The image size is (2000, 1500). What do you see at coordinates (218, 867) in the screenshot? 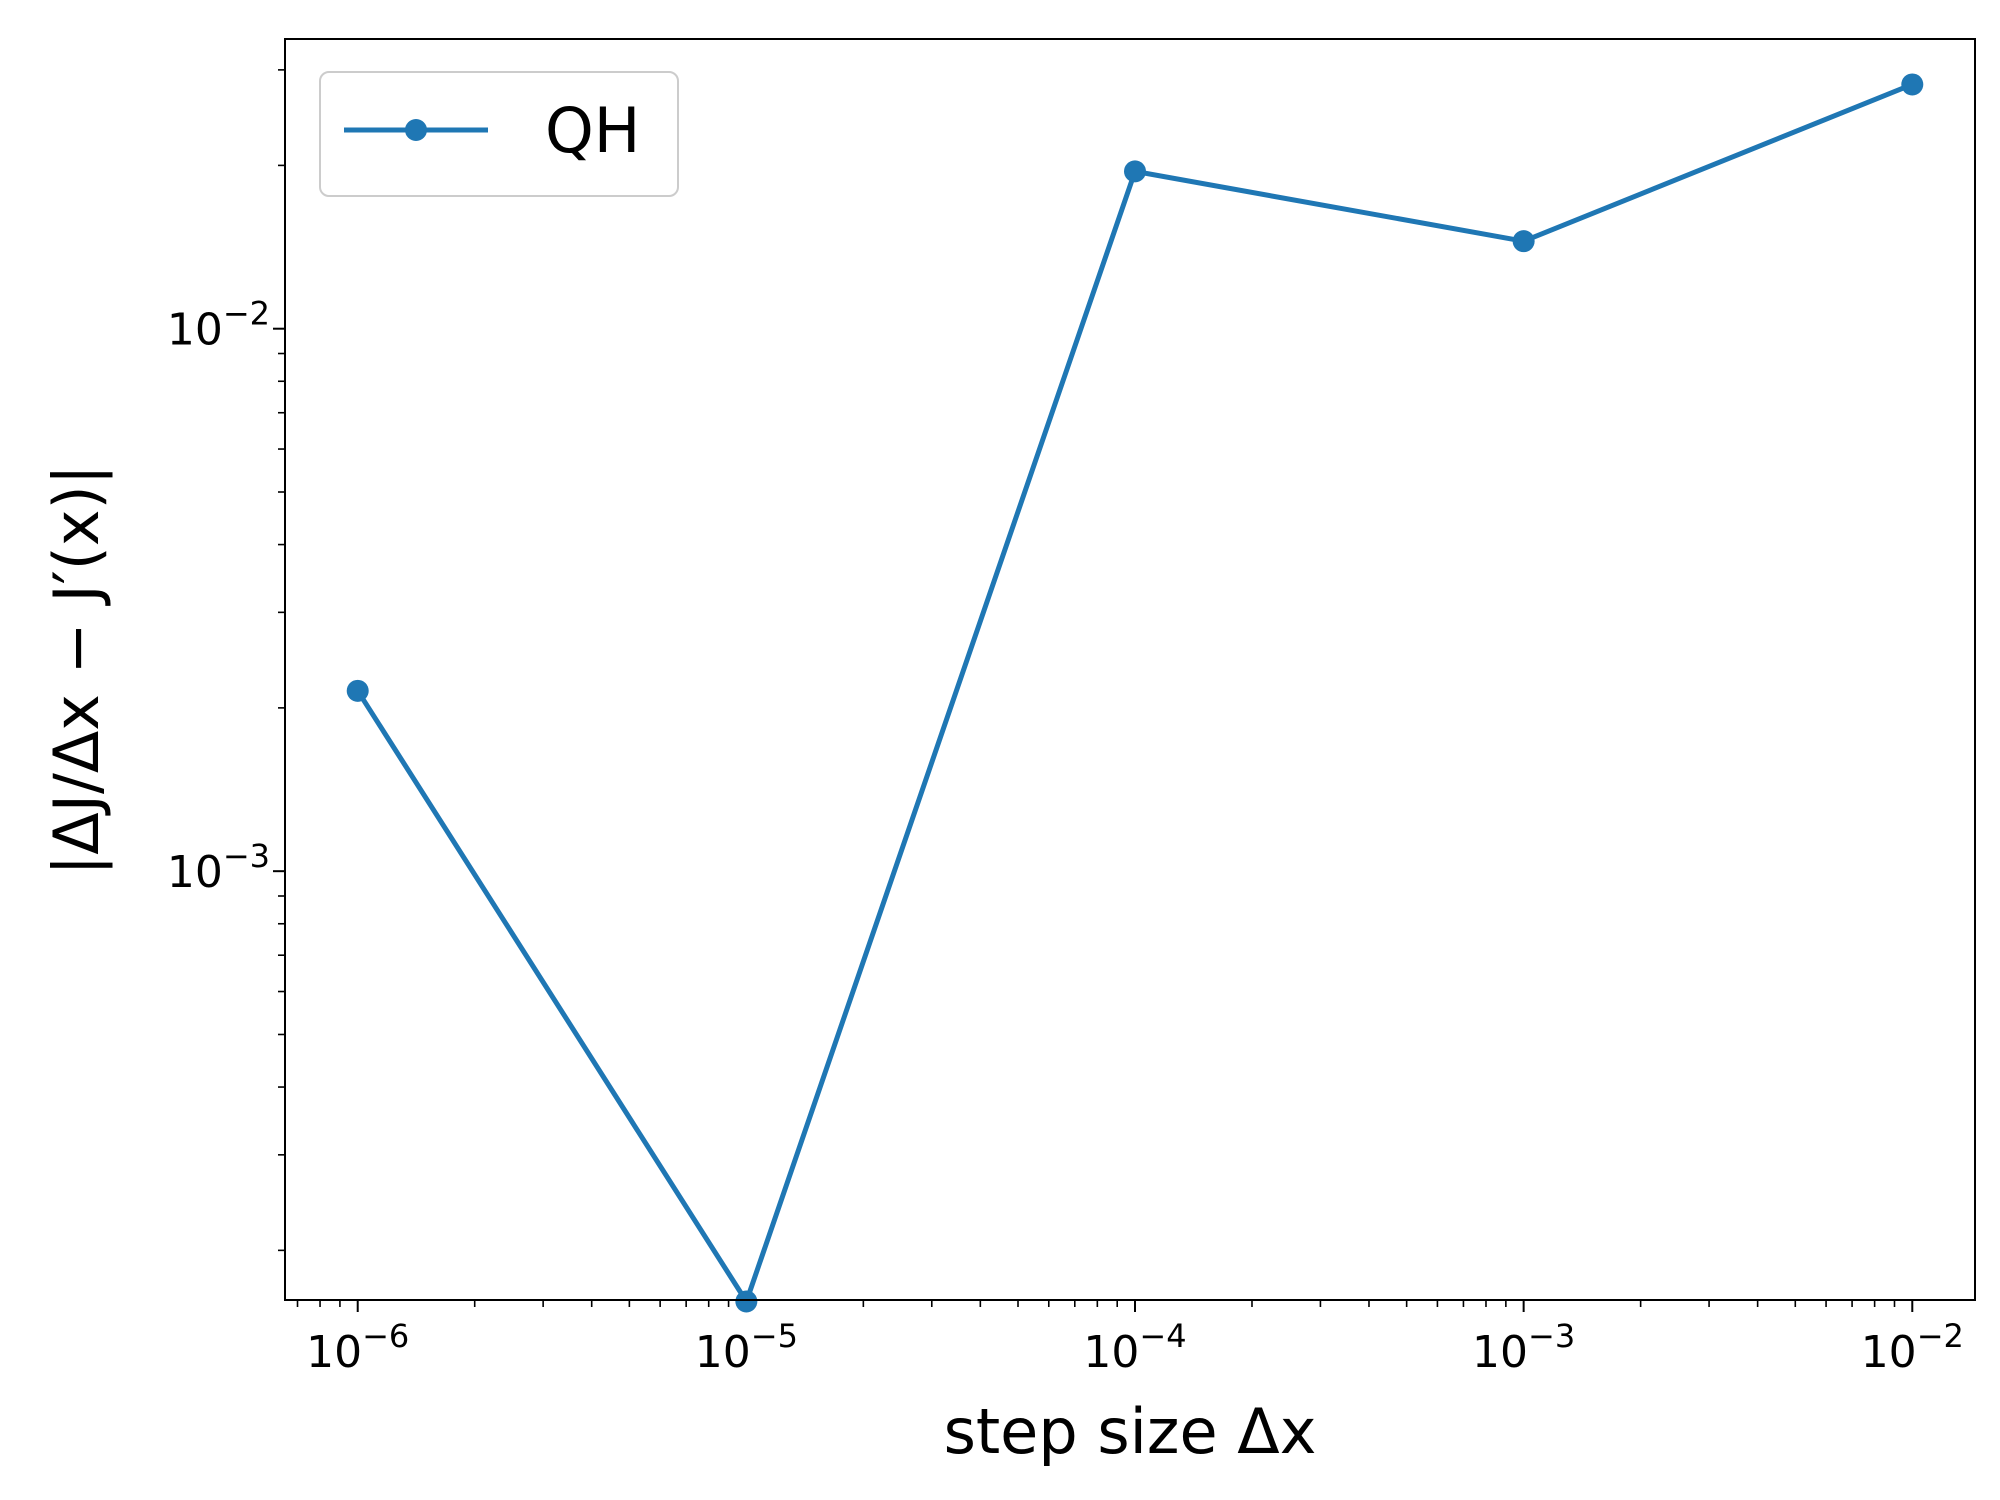
I see `y-tick-label: 10⁻³` at bounding box center [218, 867].